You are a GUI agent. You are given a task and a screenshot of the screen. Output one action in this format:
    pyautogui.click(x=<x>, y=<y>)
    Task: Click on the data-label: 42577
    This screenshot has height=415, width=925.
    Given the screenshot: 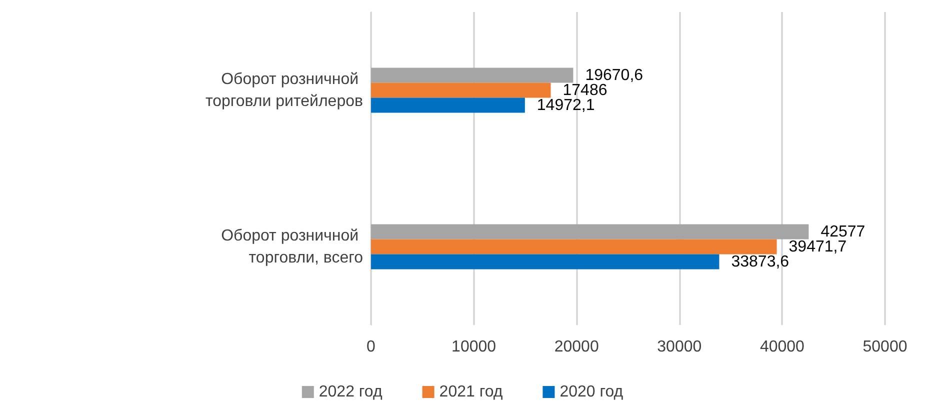 What is the action you would take?
    pyautogui.click(x=843, y=231)
    